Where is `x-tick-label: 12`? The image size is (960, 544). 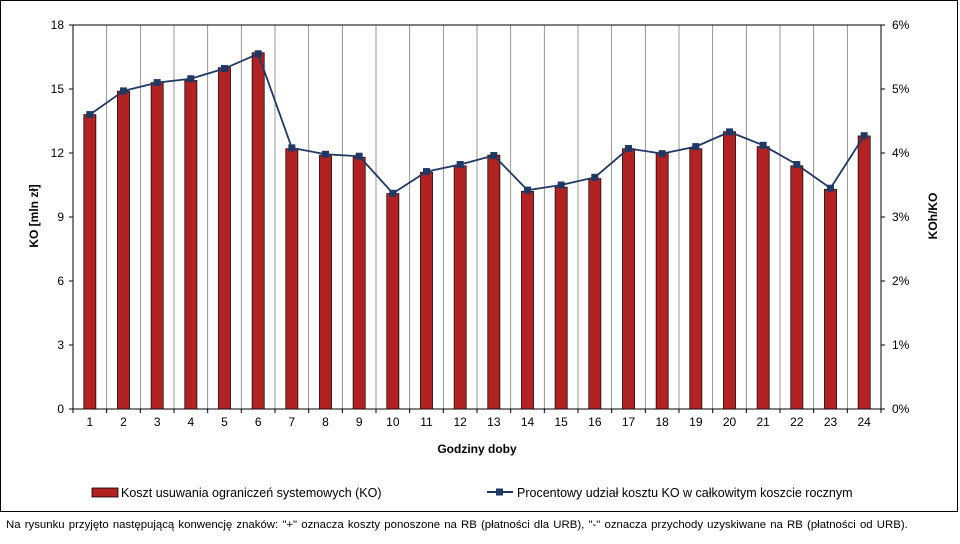
x-tick-label: 12 is located at coordinates (460, 422).